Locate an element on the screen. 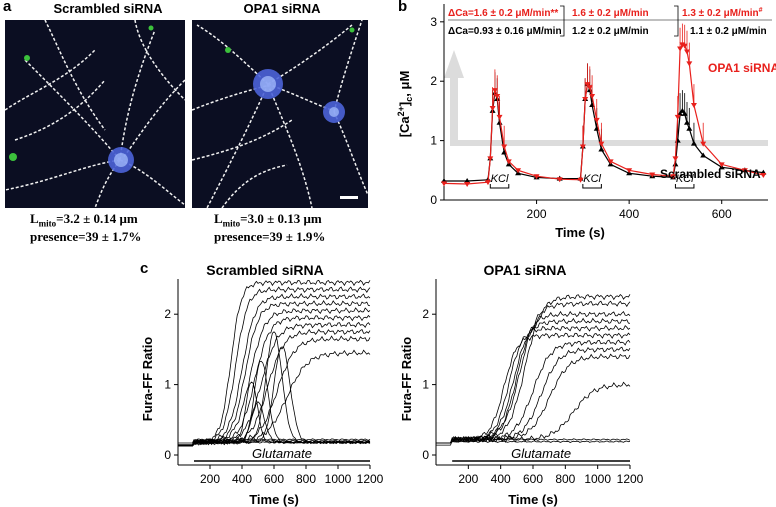 This screenshot has width=776, height=507. y-ticks: 0 1 2 is located at coordinates (171, 384).